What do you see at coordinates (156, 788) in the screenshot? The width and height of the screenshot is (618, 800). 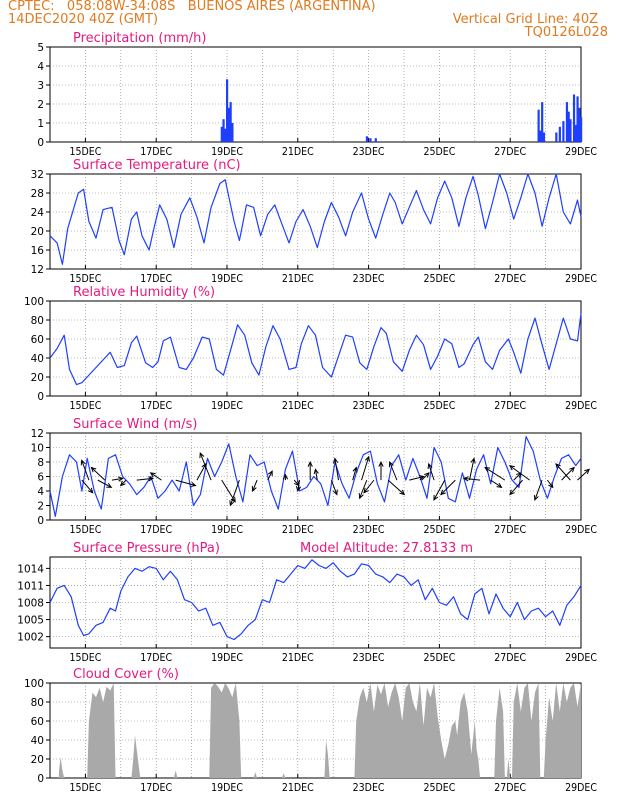 I see `cloud-xtick-label: 17DEC` at bounding box center [156, 788].